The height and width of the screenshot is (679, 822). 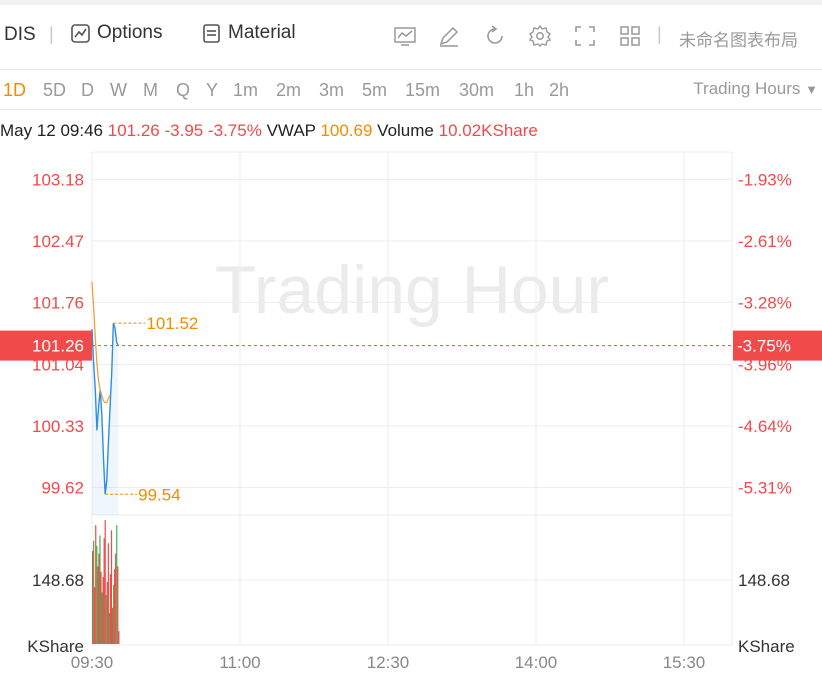 What do you see at coordinates (495, 36) in the screenshot?
I see `refresh-icon` at bounding box center [495, 36].